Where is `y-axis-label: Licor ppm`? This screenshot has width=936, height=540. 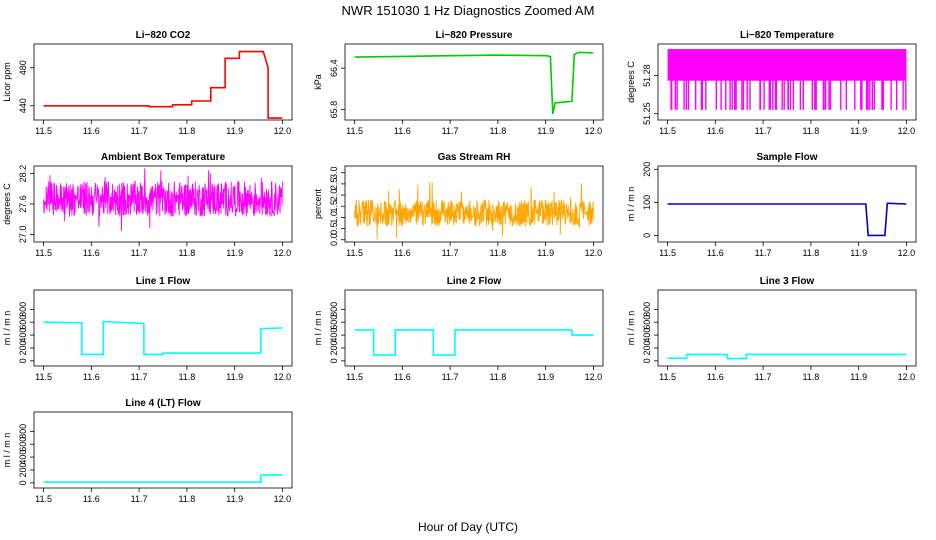
y-axis-label: Licor ppm is located at coordinates (7, 82).